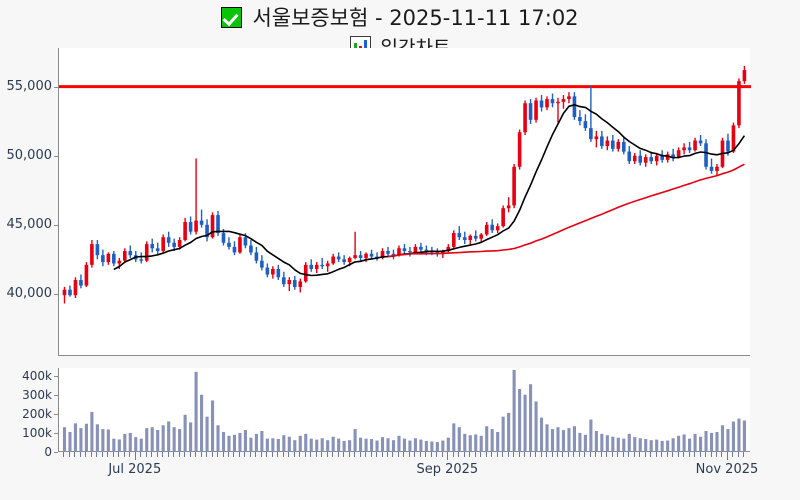  What do you see at coordinates (232, 17) in the screenshot?
I see `green-check-icon` at bounding box center [232, 17].